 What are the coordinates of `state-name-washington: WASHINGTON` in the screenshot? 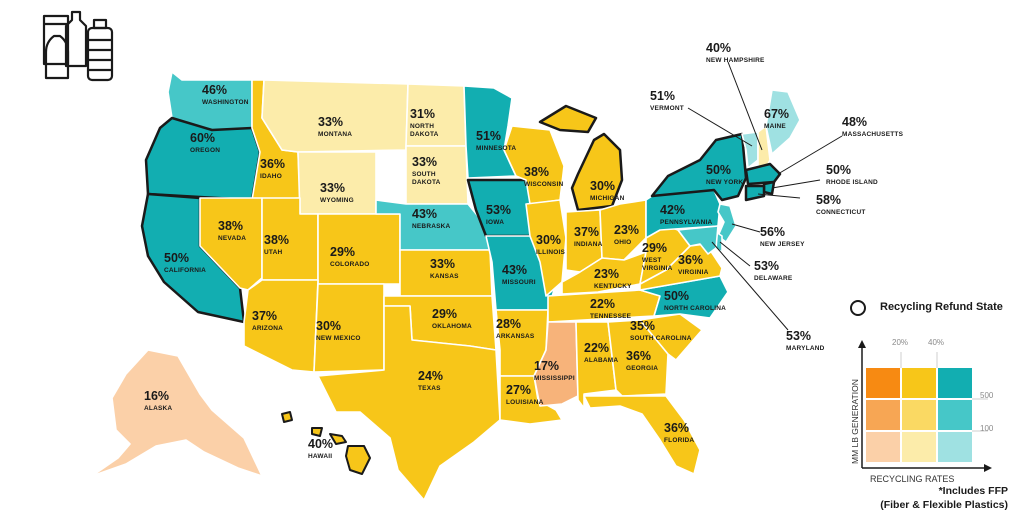 It's located at (225, 102).